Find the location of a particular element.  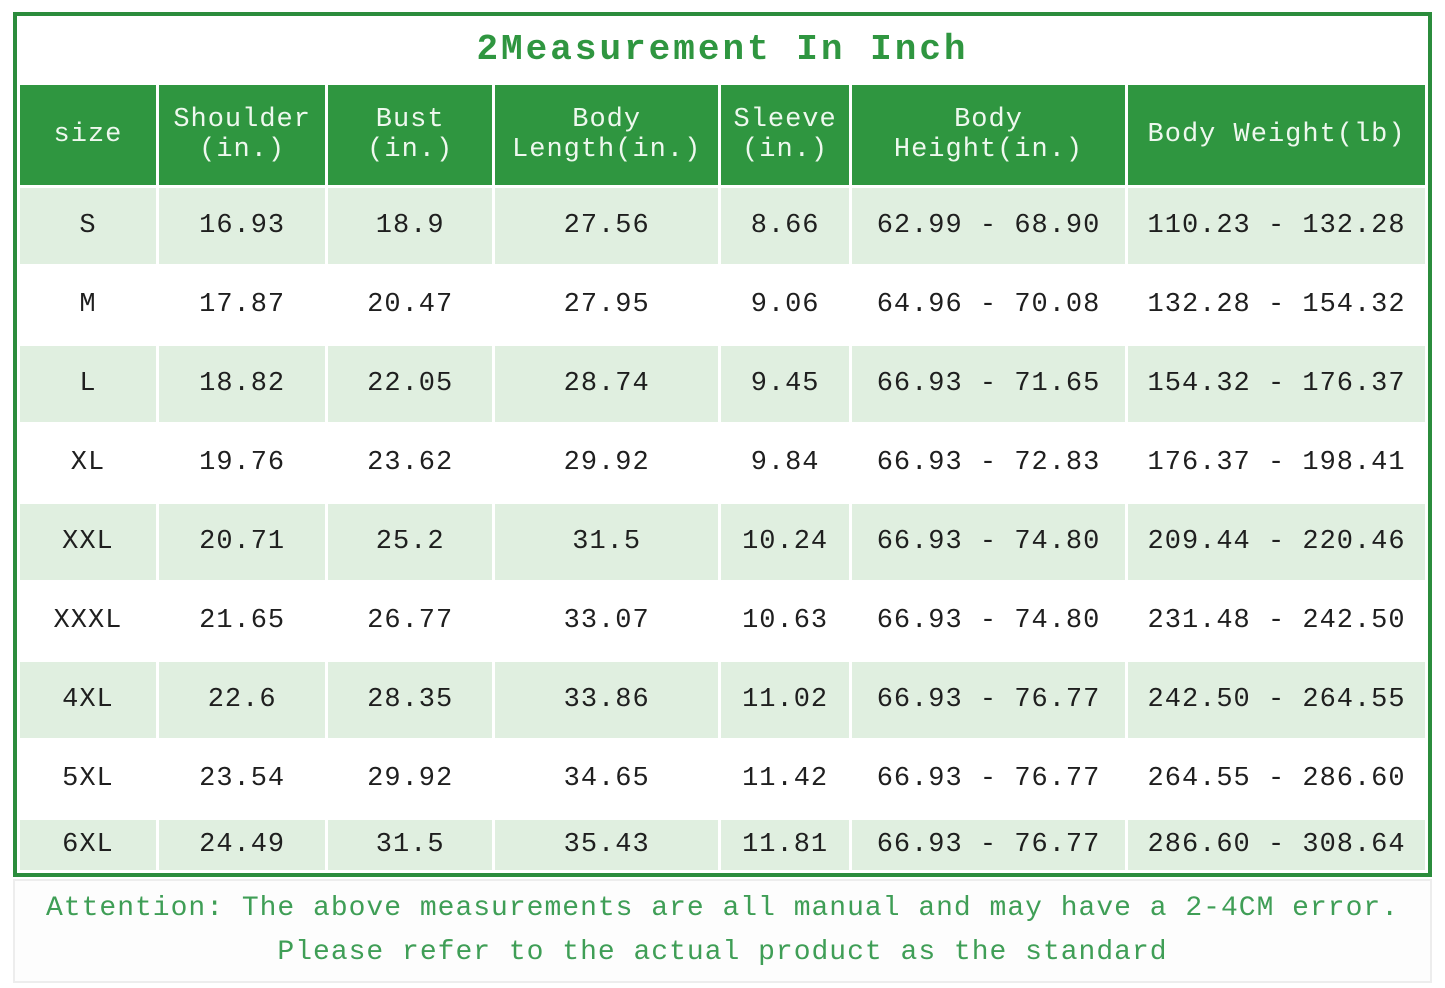

table-cell: 66.93 - 72.83 is located at coordinates (988, 463).